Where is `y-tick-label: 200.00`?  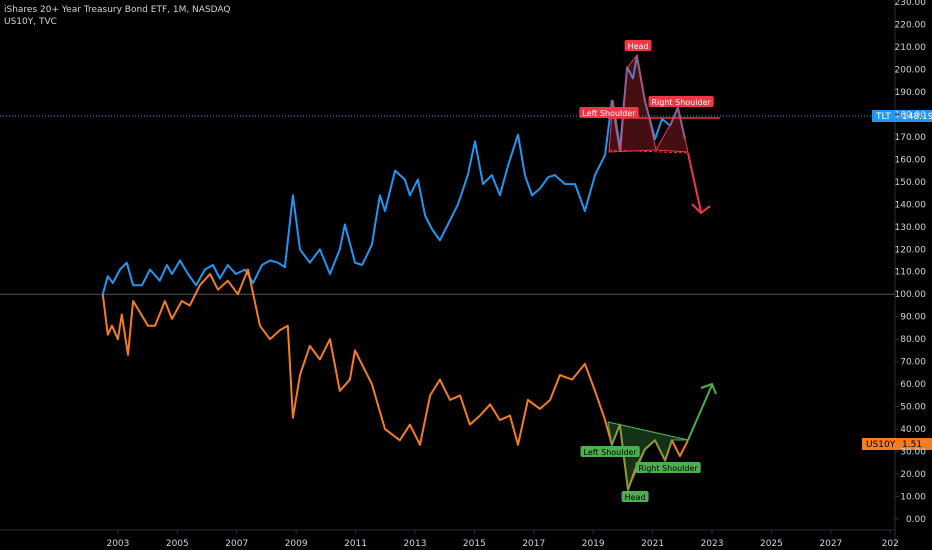 y-tick-label: 200.00 is located at coordinates (911, 70).